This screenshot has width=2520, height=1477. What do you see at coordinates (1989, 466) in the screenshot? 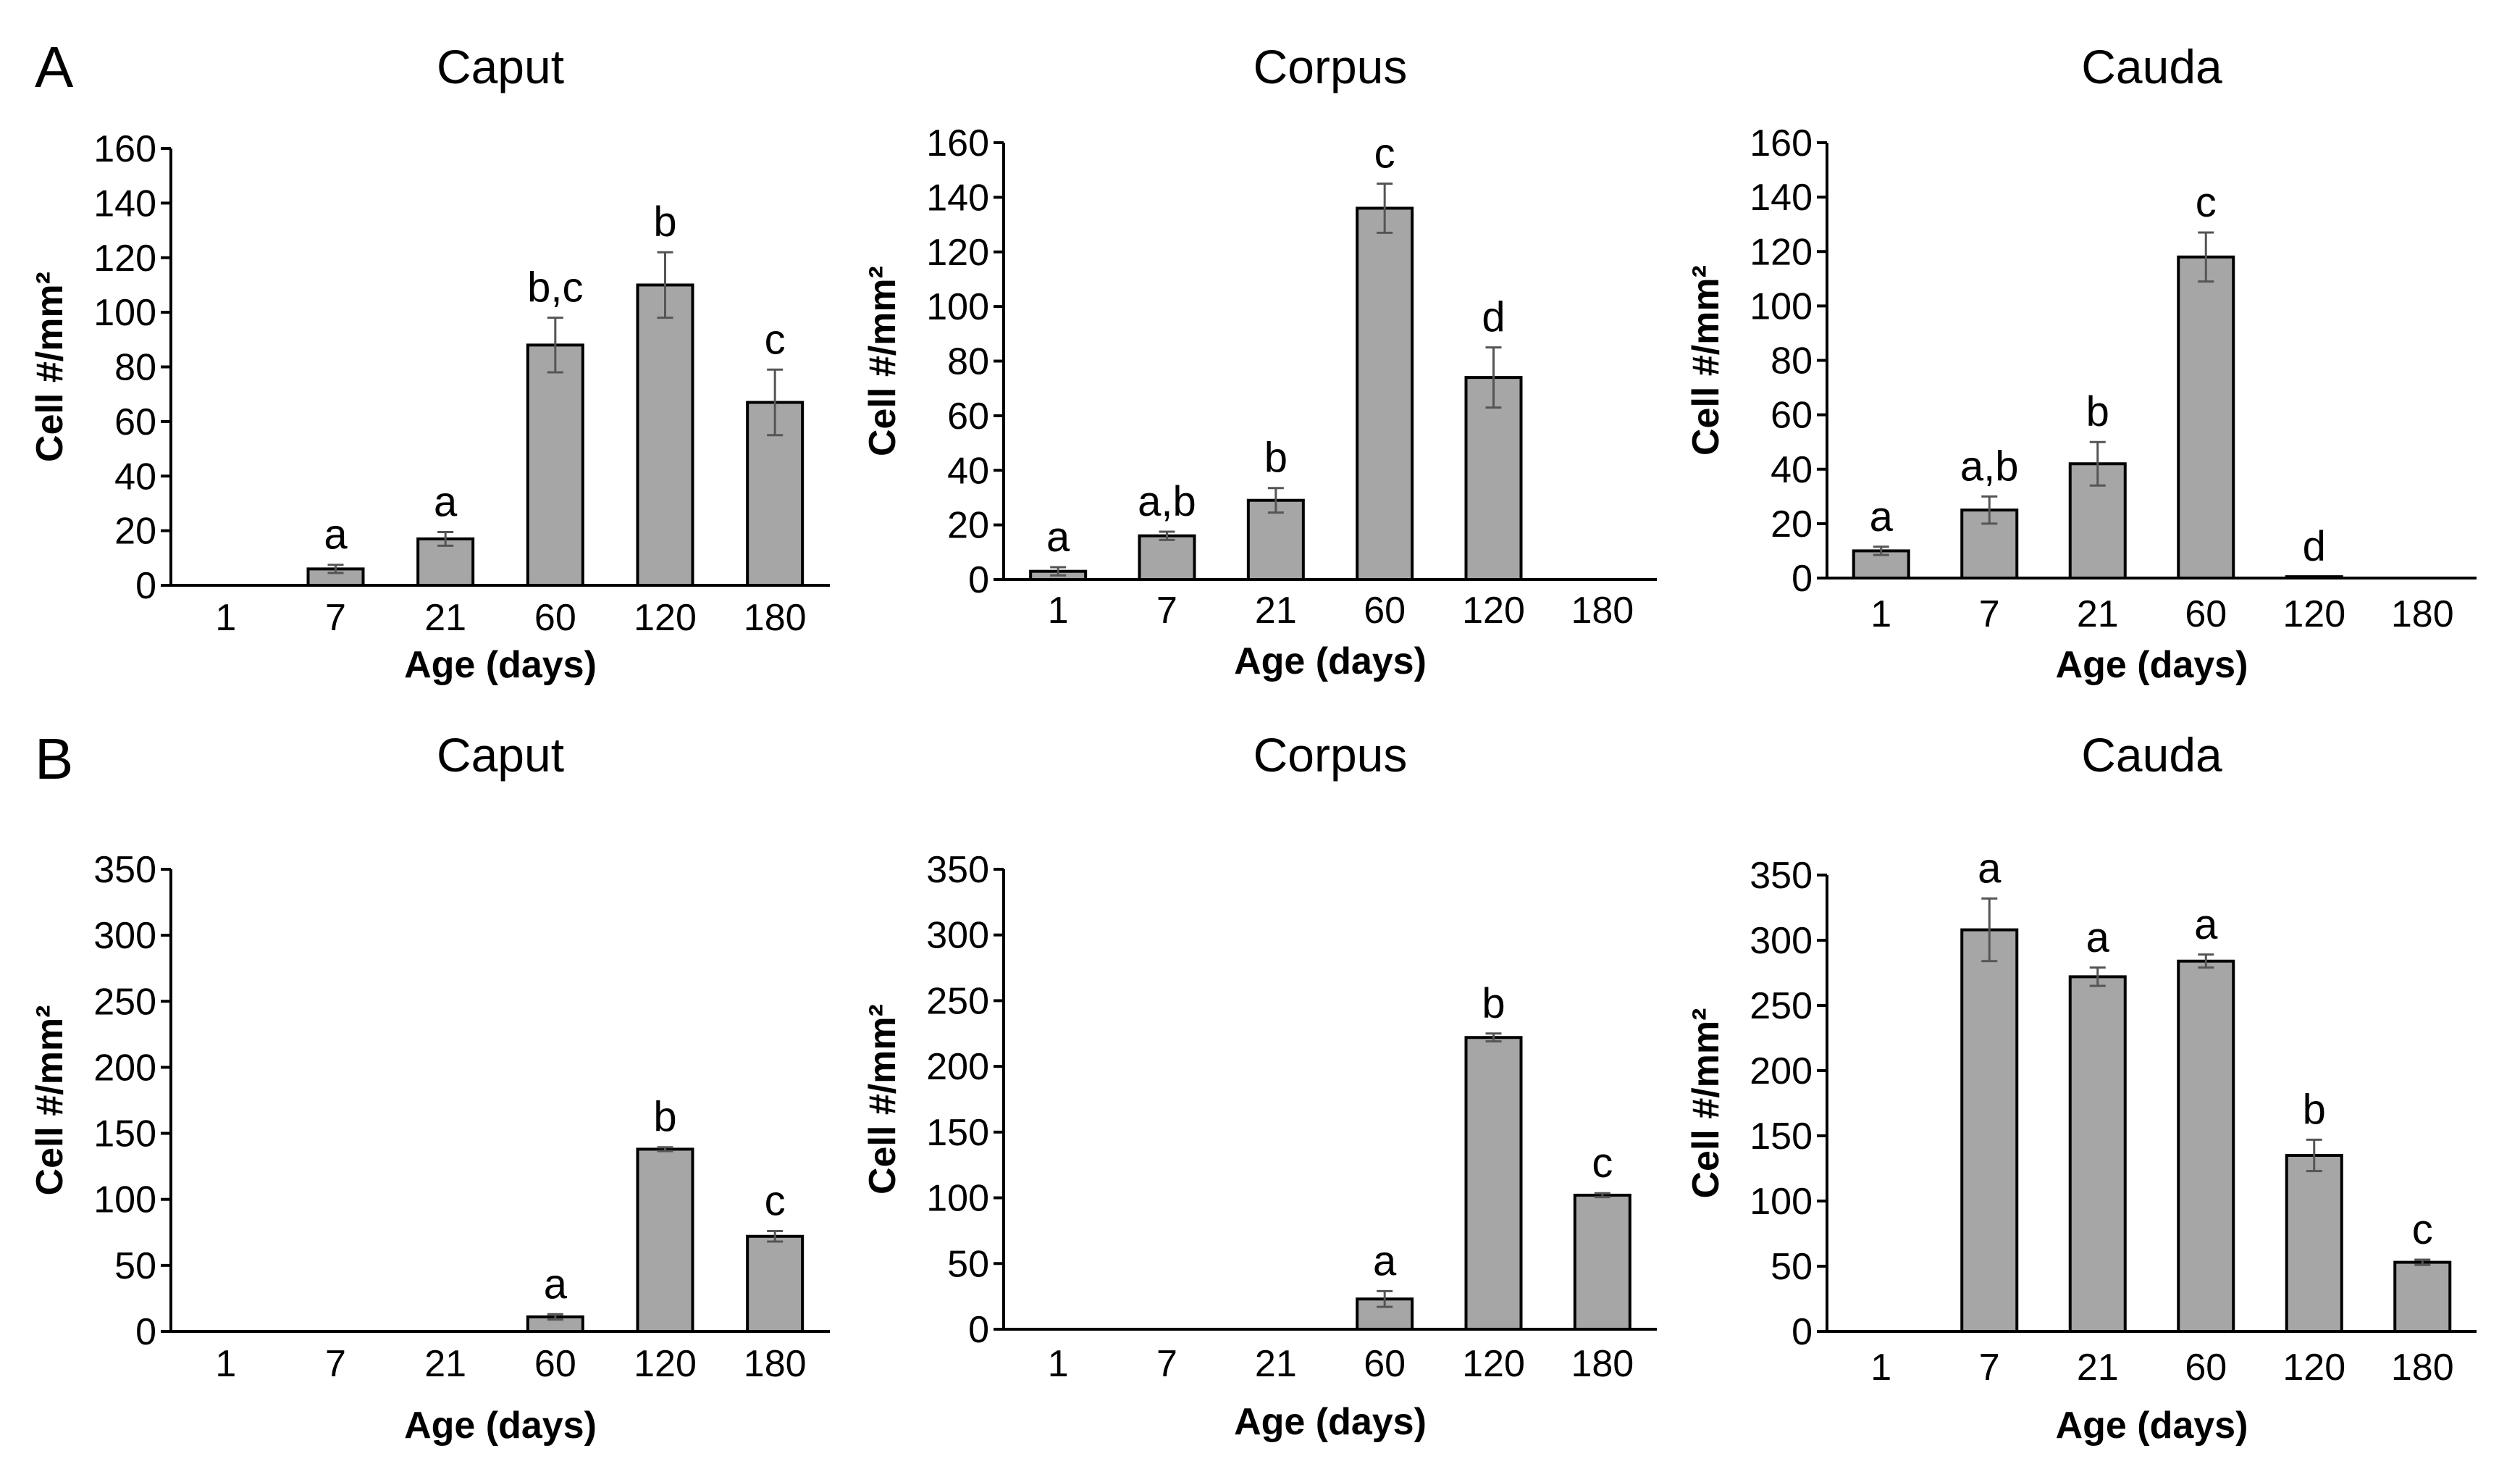
I see `significance-label: a,b` at bounding box center [1989, 466].